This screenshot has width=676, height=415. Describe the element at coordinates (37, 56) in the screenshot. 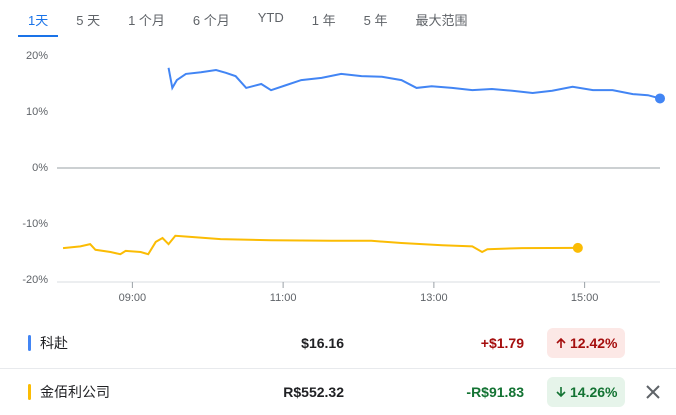

I see `y-tick-label: 20%` at that location.